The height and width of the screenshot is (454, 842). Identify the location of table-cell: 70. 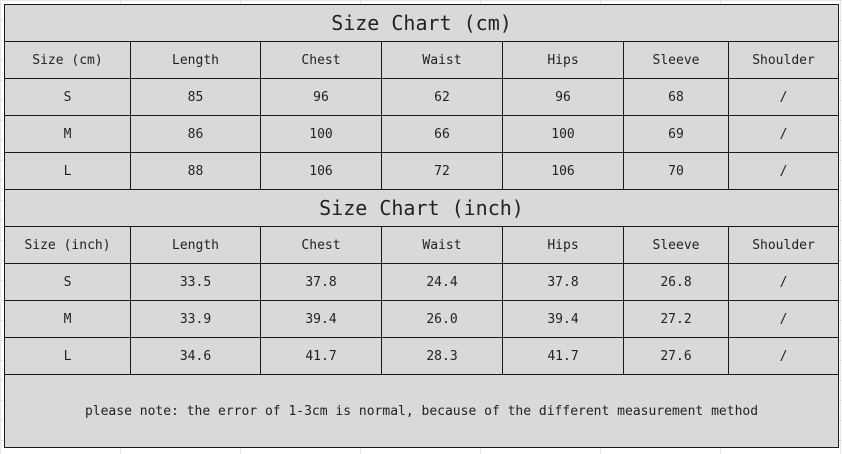
(676, 171).